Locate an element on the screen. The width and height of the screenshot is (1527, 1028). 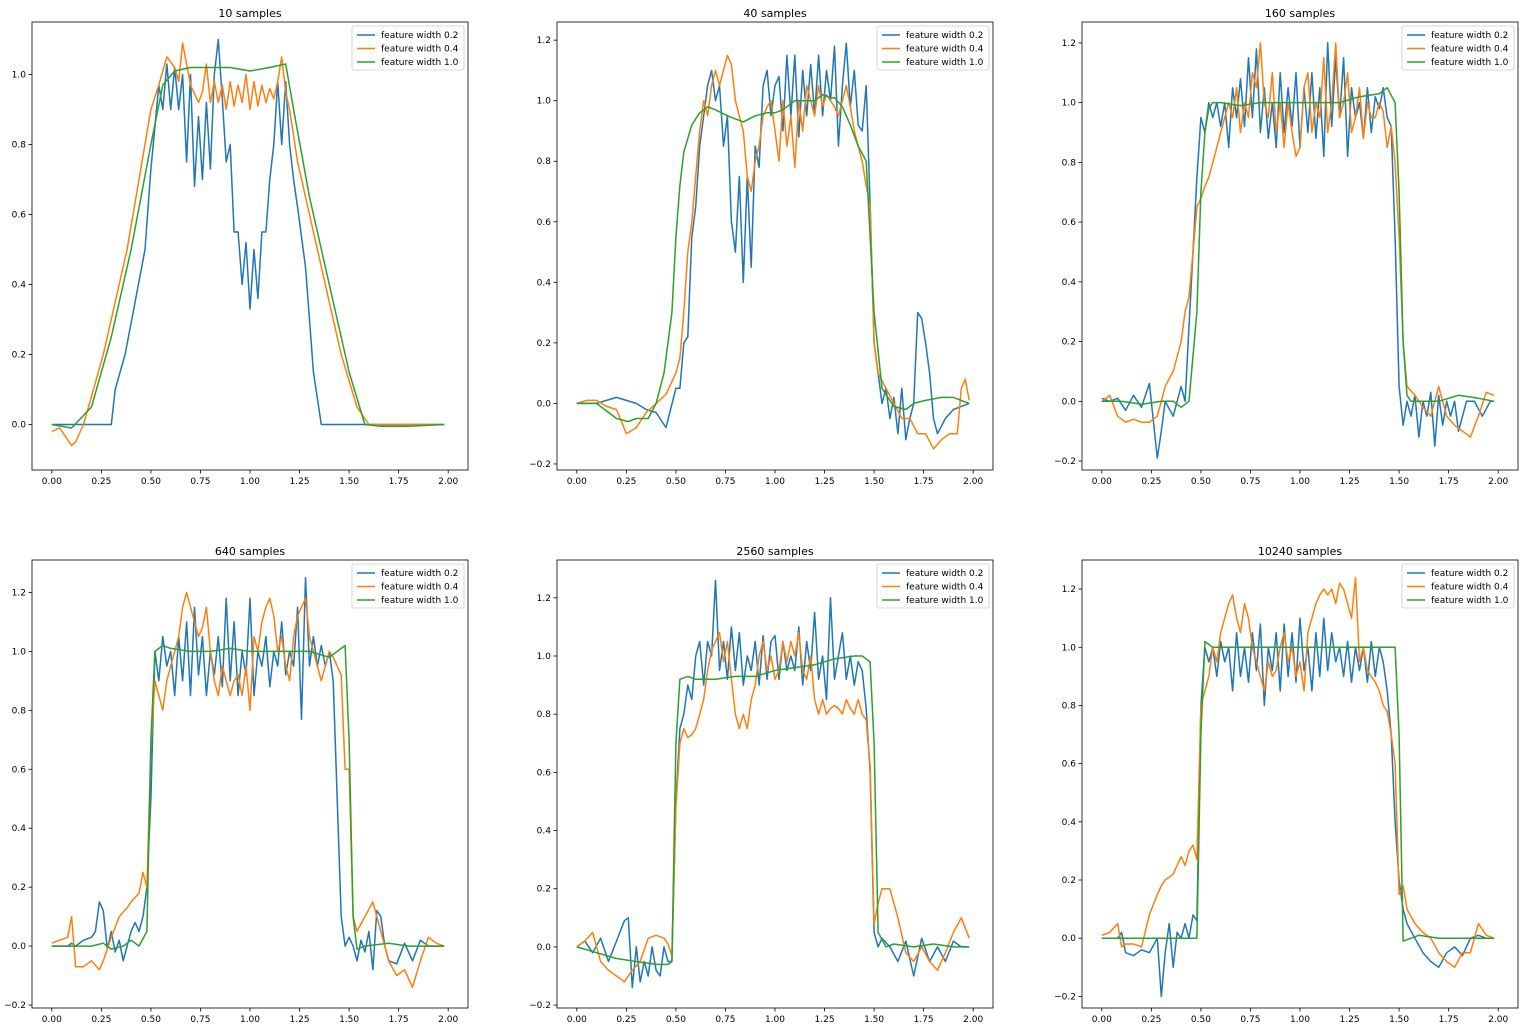
chart-title: 2560 samples is located at coordinates (774, 551).